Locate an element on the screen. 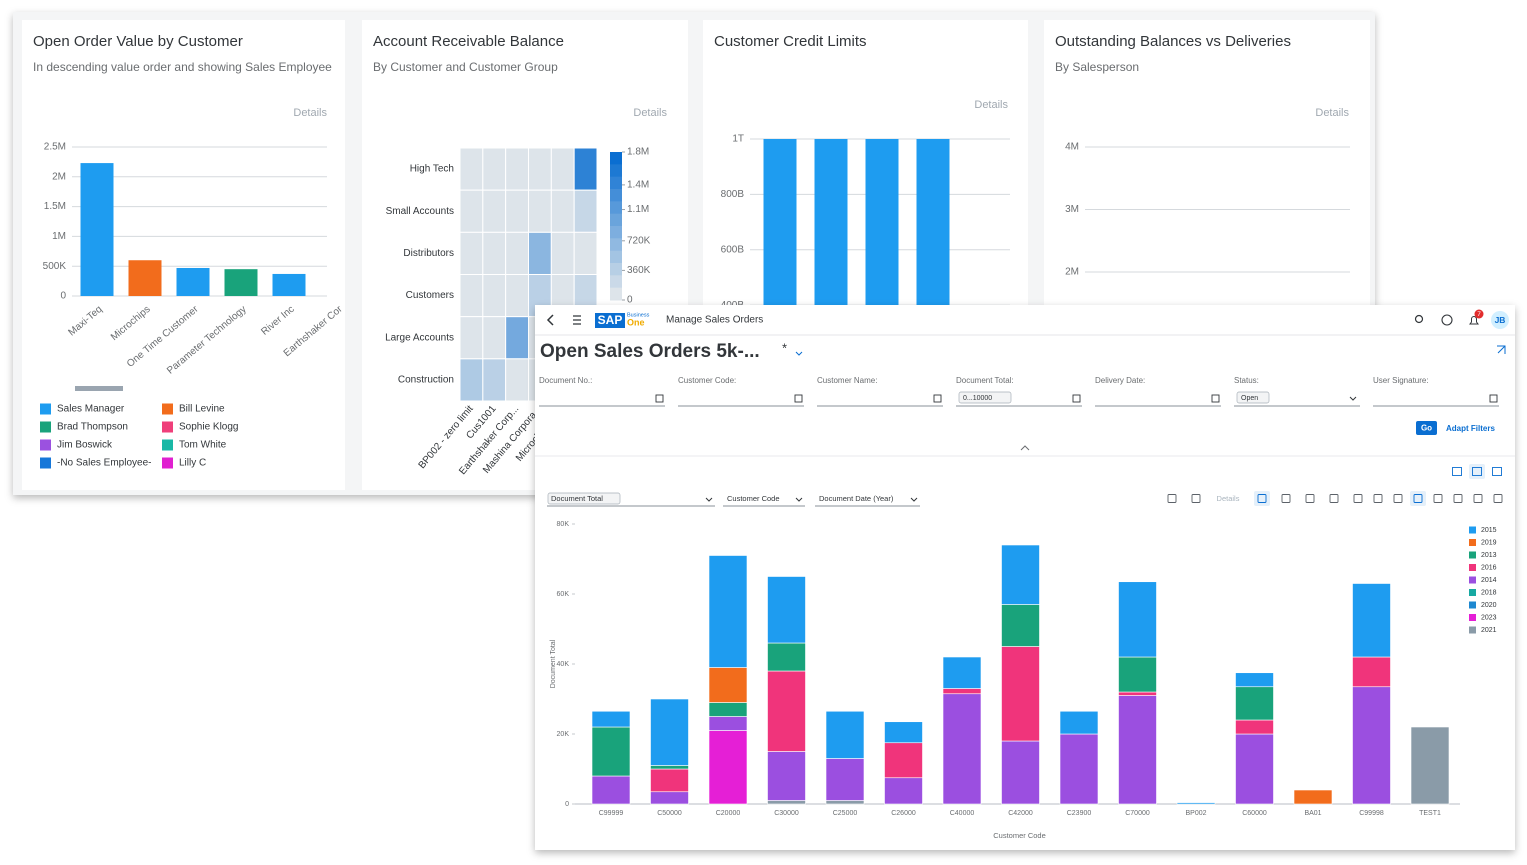  y-tick-label: 1.5M is located at coordinates (55, 206).